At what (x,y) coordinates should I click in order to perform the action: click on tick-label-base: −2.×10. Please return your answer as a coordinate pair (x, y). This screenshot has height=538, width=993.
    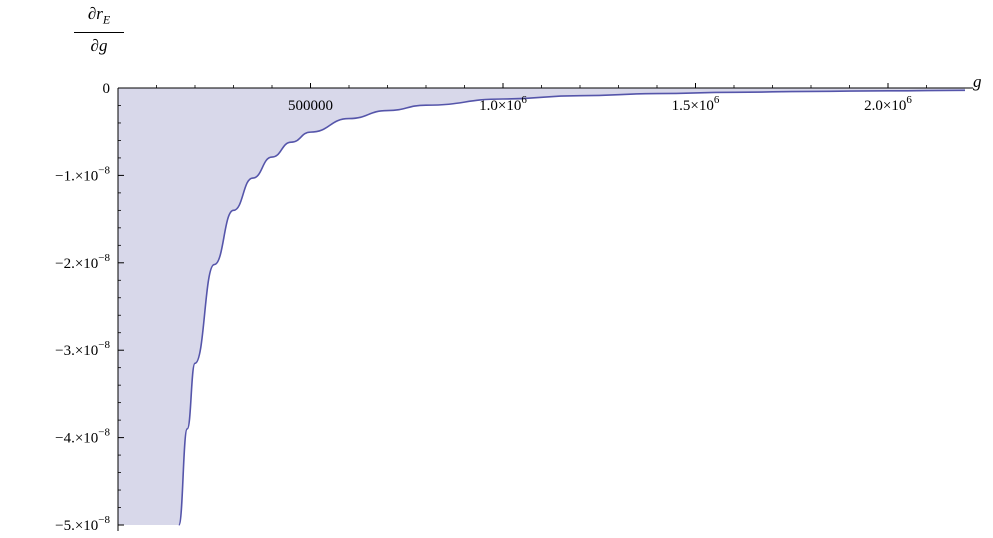
    Looking at the image, I should click on (76, 264).